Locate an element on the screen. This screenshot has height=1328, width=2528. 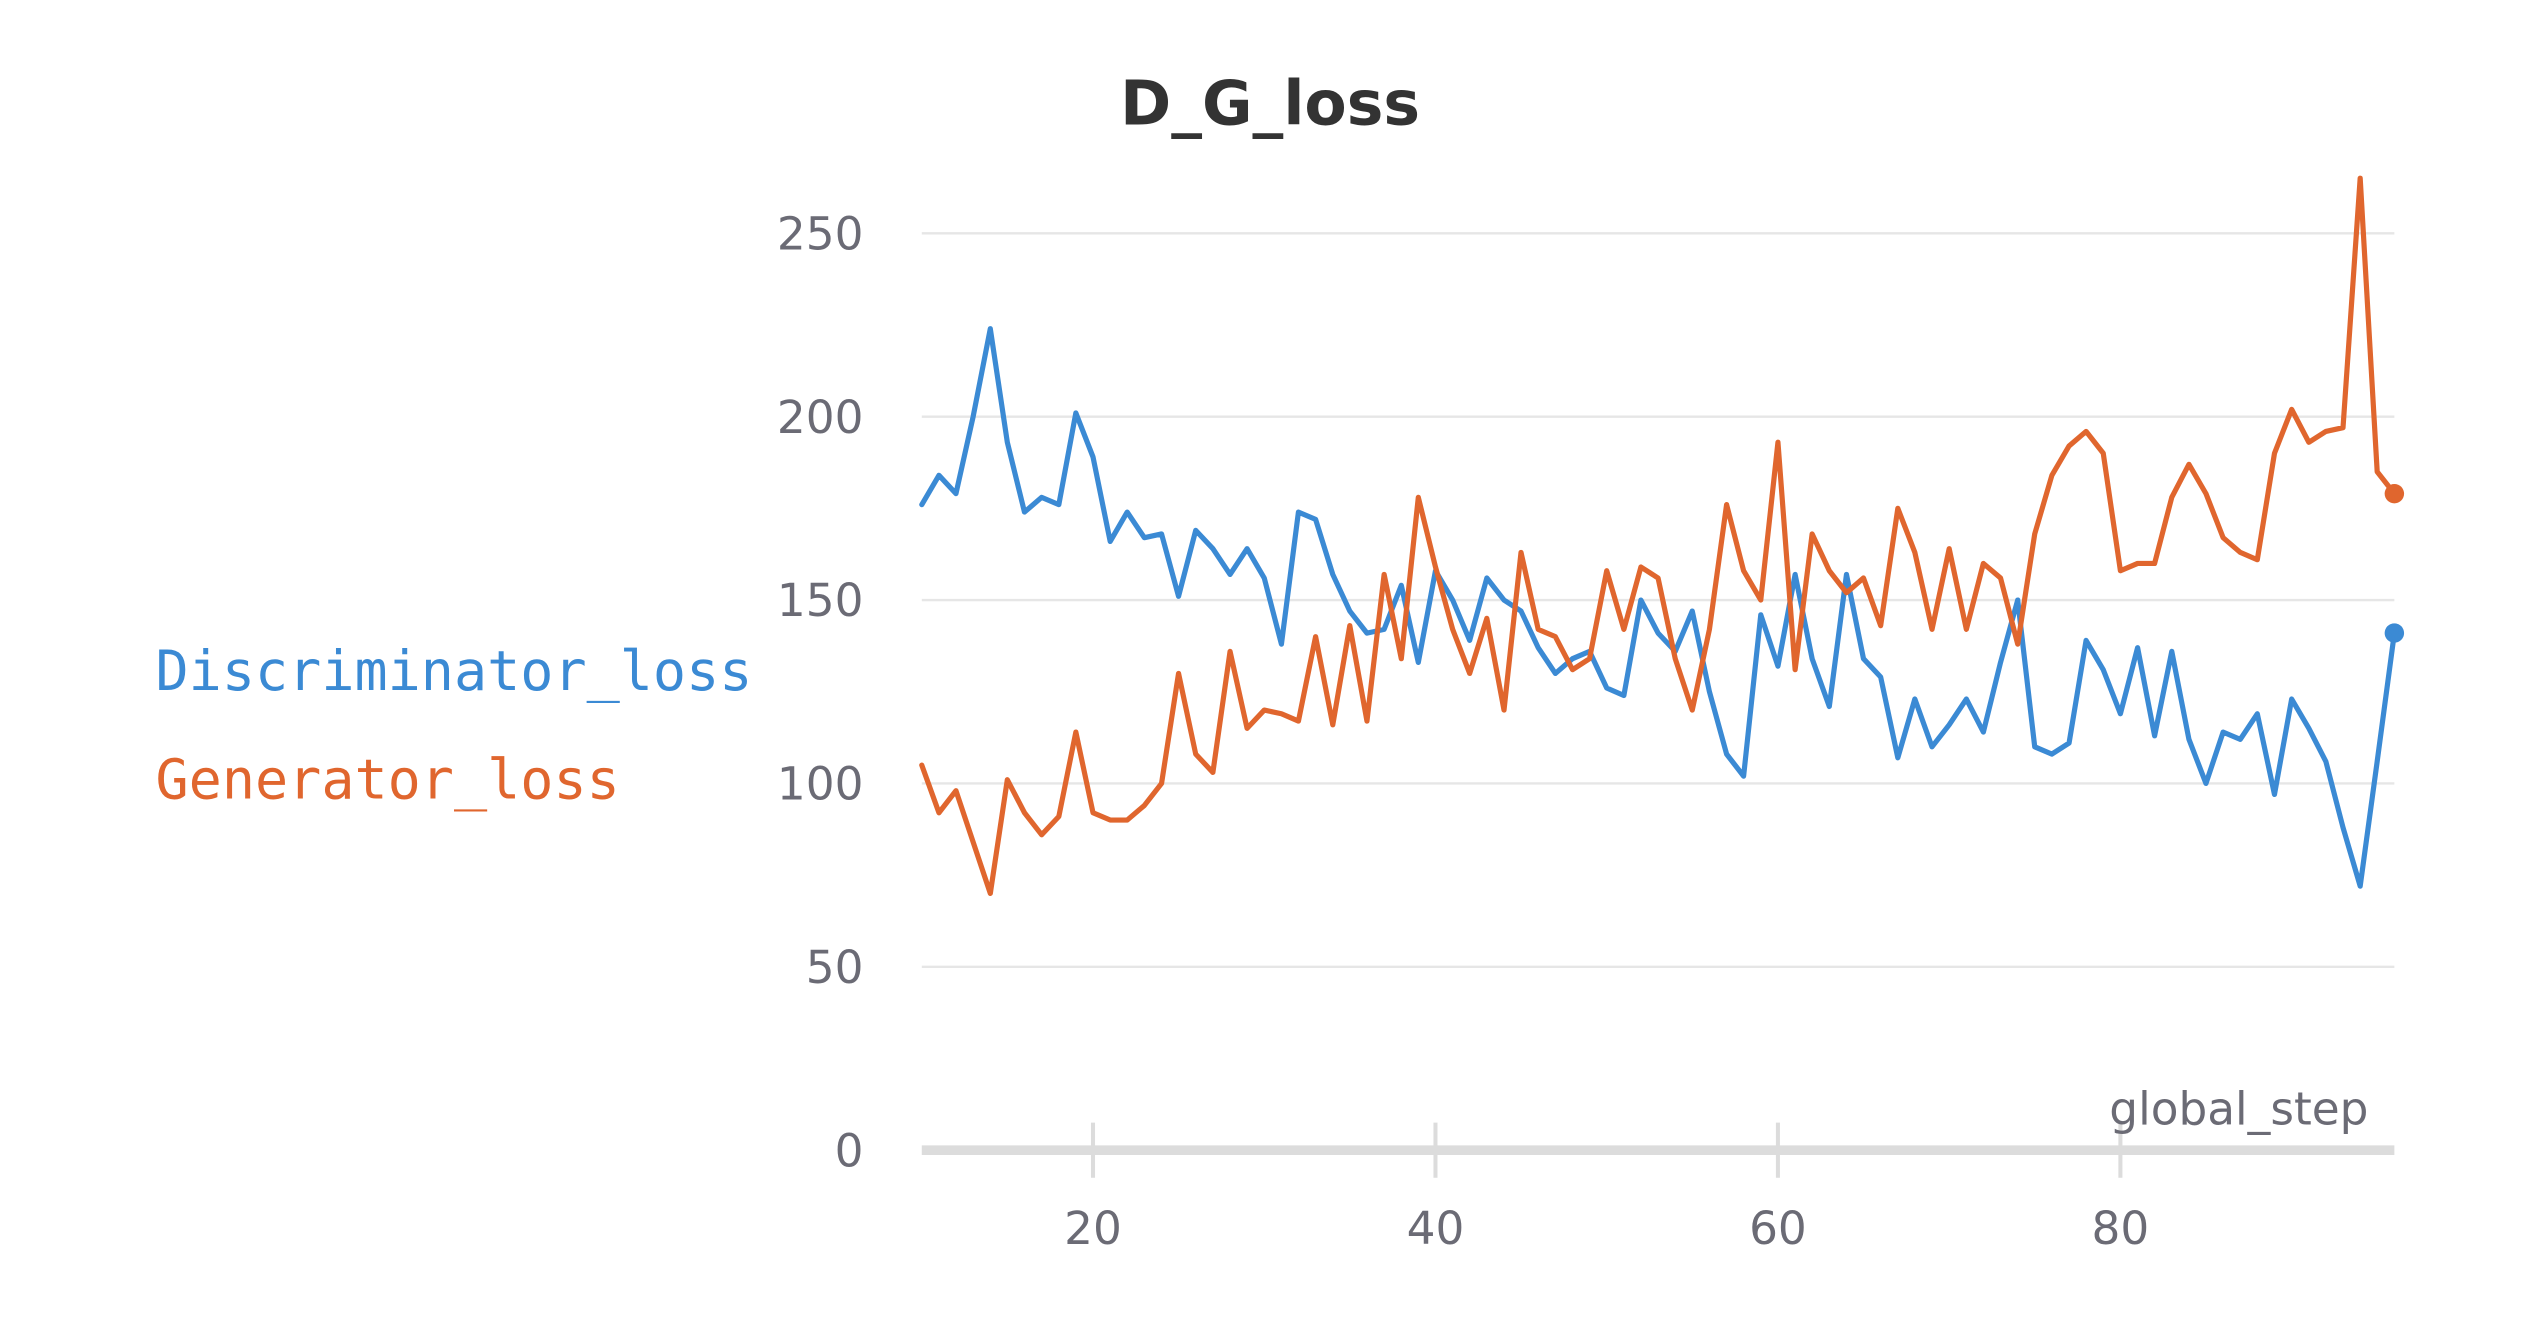
legend-item-generator: Generator_loss is located at coordinates (387, 781).